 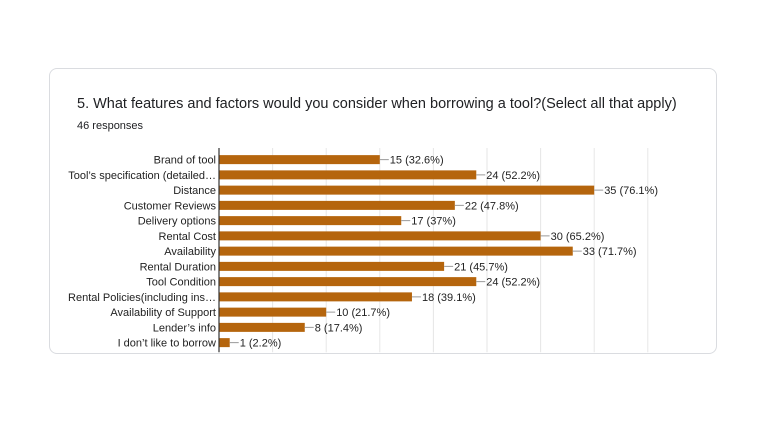 What do you see at coordinates (363, 313) in the screenshot?
I see `data-label: 10 (21.7%)` at bounding box center [363, 313].